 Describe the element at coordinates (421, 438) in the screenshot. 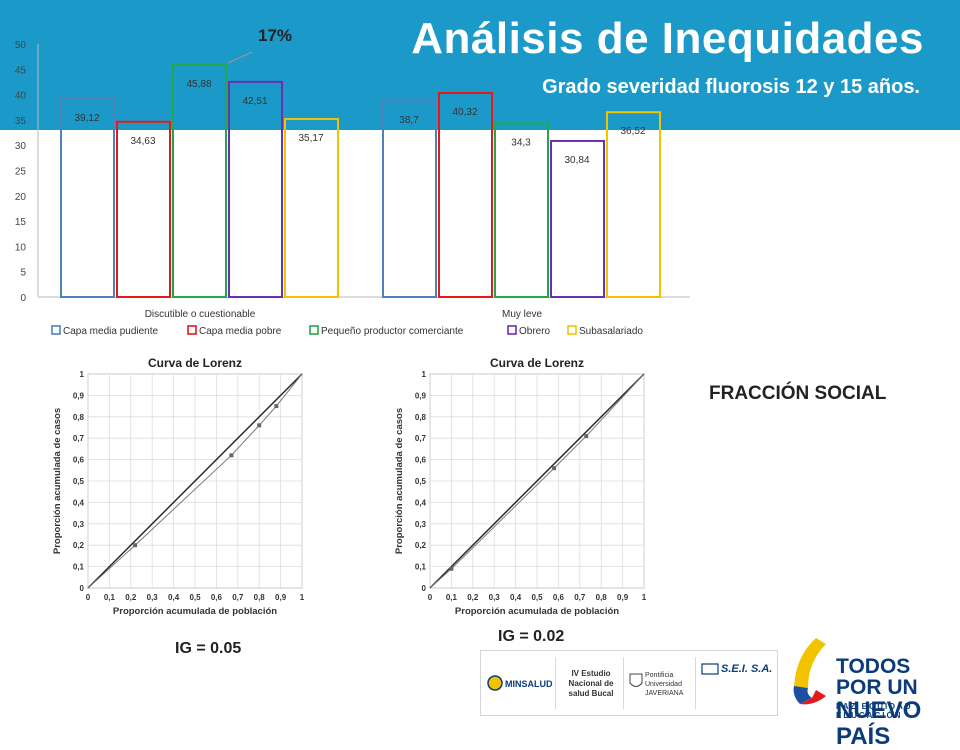

I see `lorenz-y-tick: 0,7` at that location.